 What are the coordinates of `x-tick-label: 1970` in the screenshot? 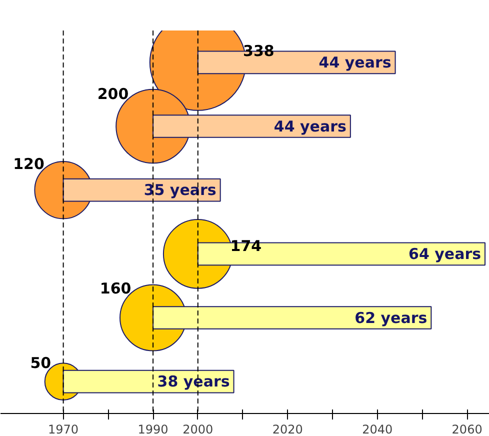 It's located at (63, 429).